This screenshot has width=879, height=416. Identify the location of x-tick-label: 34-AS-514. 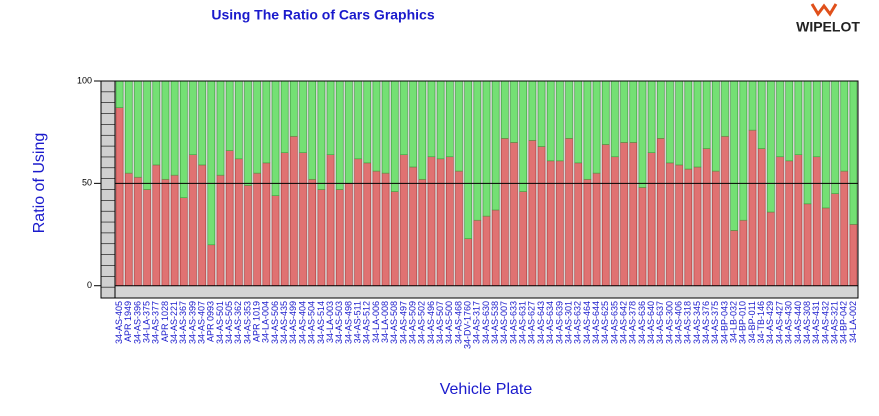
(321, 322).